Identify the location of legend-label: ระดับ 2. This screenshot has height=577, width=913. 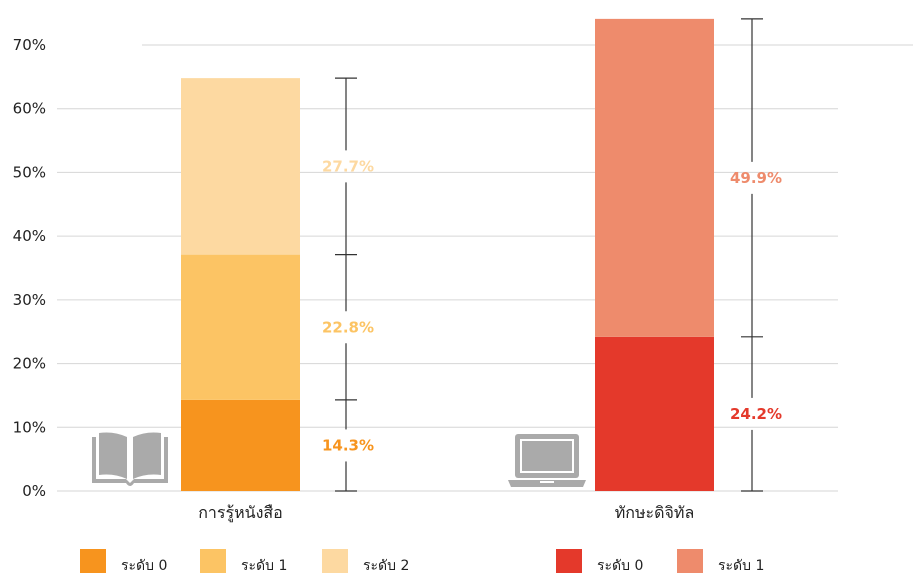
(386, 565).